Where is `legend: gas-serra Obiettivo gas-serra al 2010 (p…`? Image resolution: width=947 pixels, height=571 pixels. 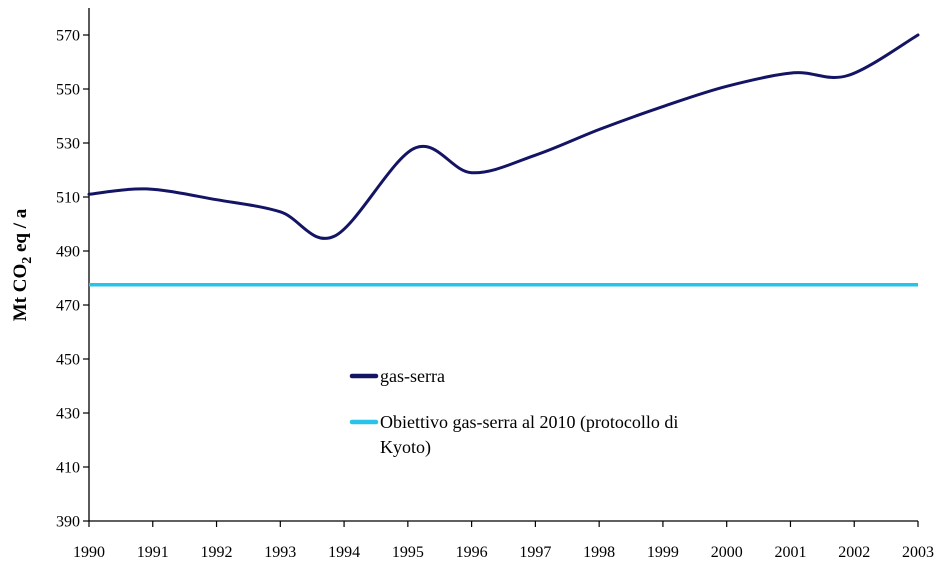
legend: gas-serra Obiettivo gas-serra al 2010 (p… is located at coordinates (513, 412).